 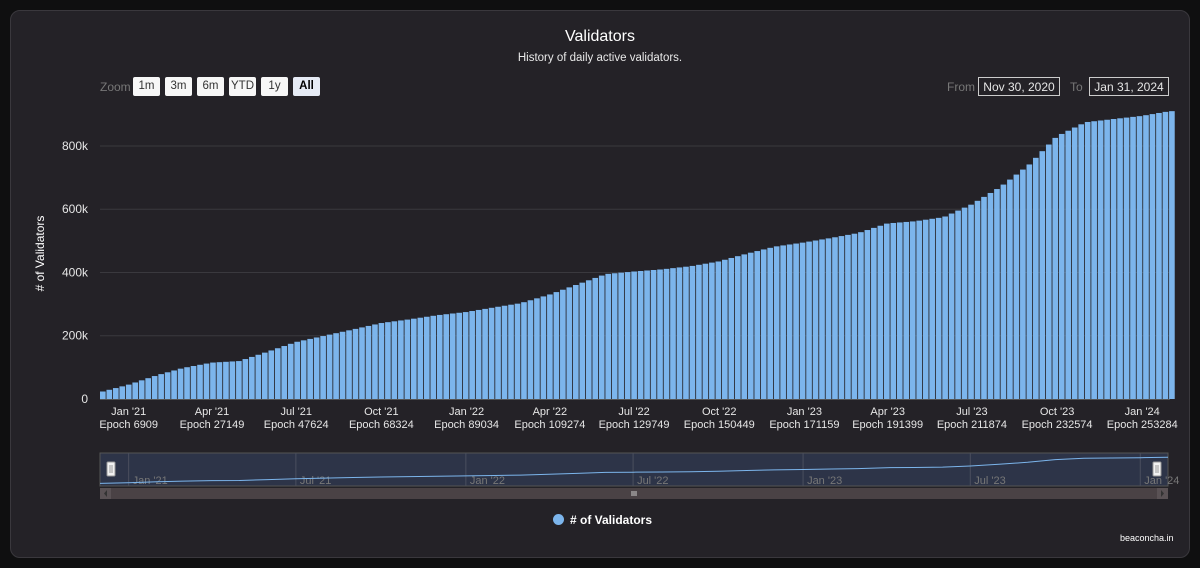 I want to click on y-tick-label: 200k, so click(x=75, y=336).